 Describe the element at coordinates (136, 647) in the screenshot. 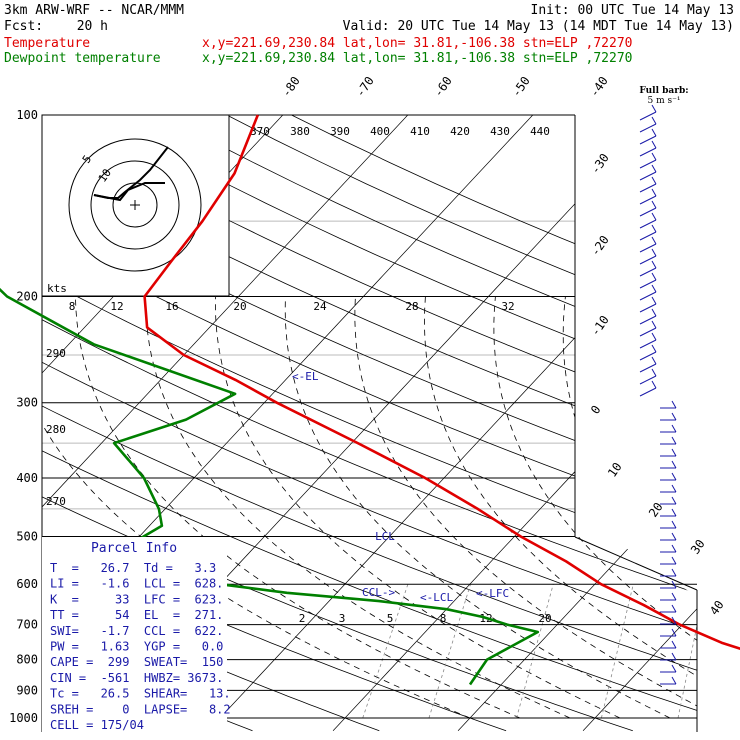

I see `parcel-row: PW = 1.63 YGP = 0.0` at that location.